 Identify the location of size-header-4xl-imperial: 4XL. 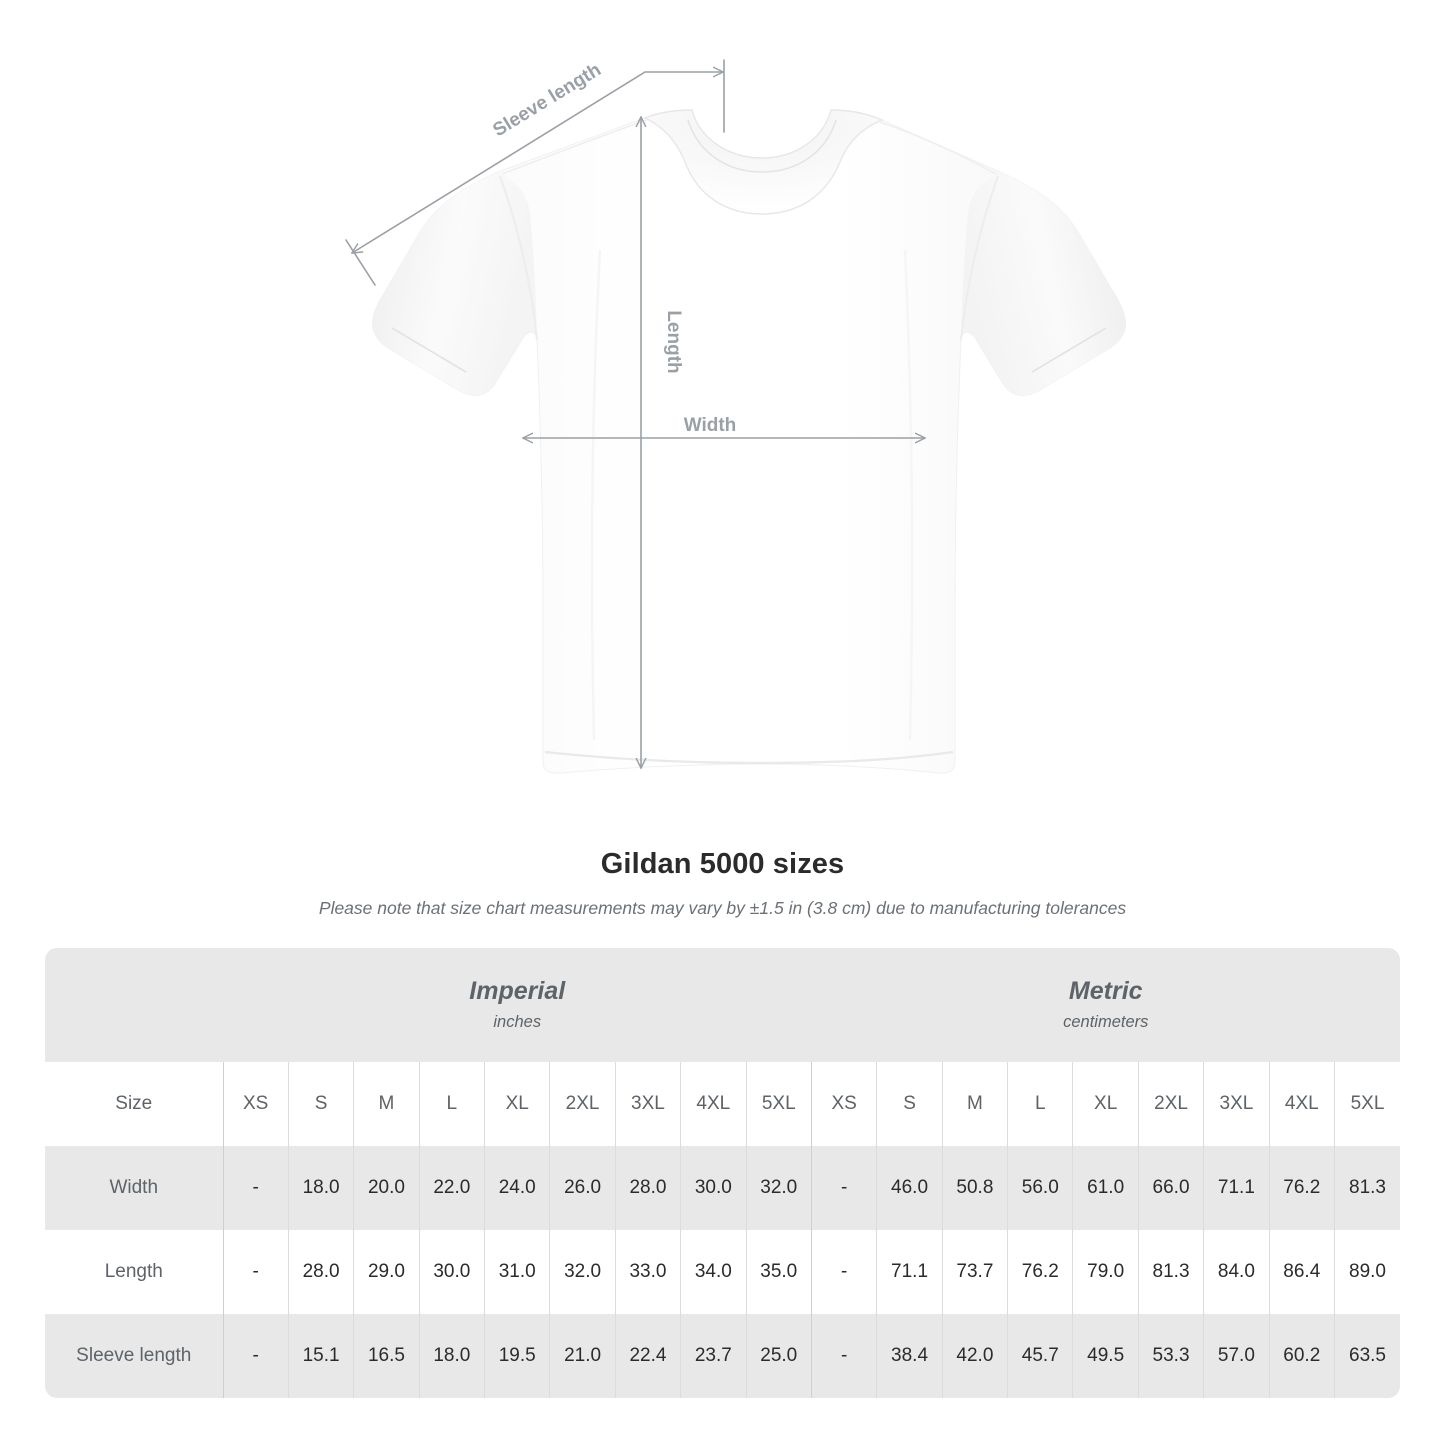
(713, 1104).